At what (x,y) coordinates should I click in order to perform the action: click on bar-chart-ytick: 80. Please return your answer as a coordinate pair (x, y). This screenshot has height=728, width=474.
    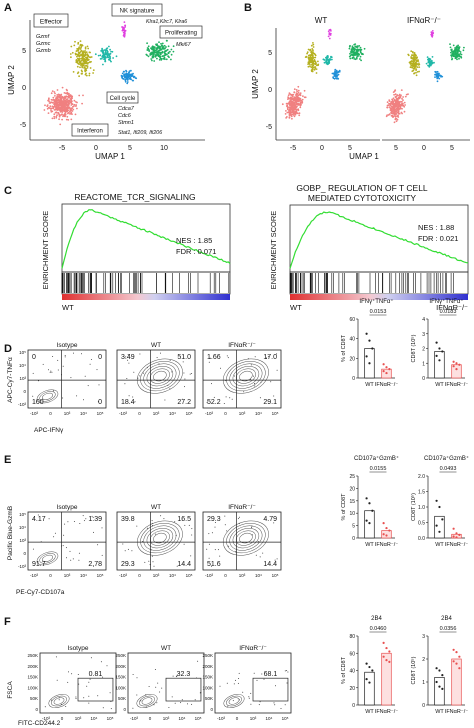
    Looking at the image, I should click on (352, 637).